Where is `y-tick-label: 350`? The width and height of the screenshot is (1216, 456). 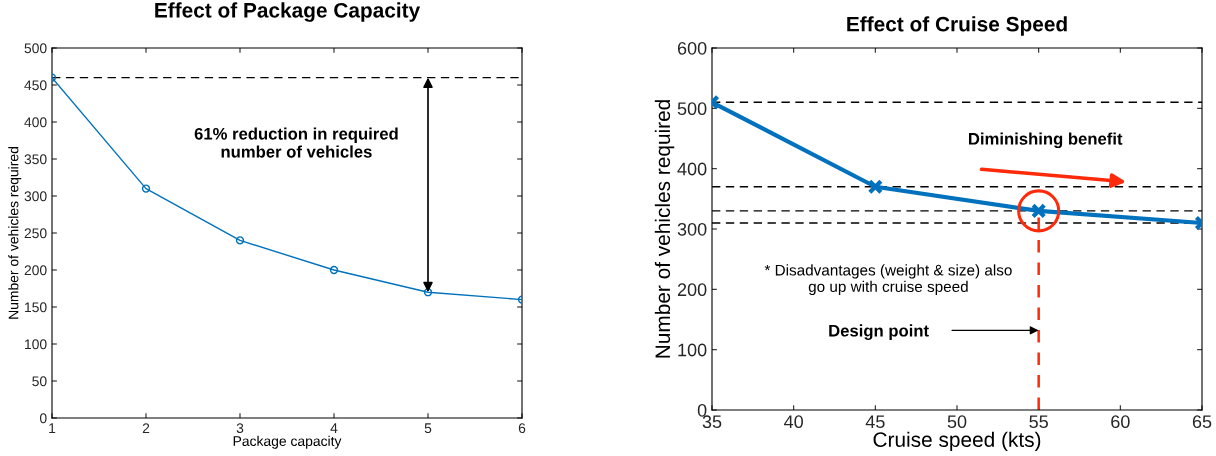
y-tick-label: 350 is located at coordinates (35, 159).